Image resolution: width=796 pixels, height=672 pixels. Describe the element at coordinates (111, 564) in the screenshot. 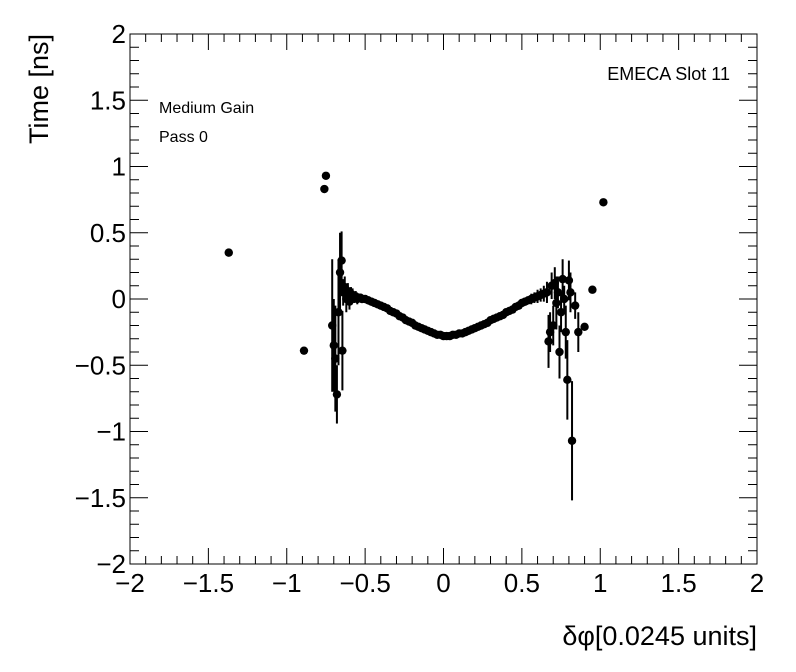

I see `y-tick-label: −2` at that location.